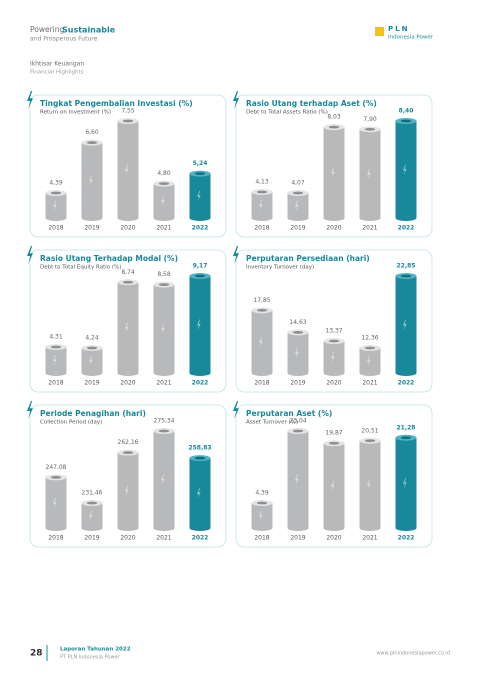 The width and height of the screenshot is (480, 679). Describe the element at coordinates (64, 39) in the screenshot. I see `tagline-line2: and Prosperous Future` at that location.